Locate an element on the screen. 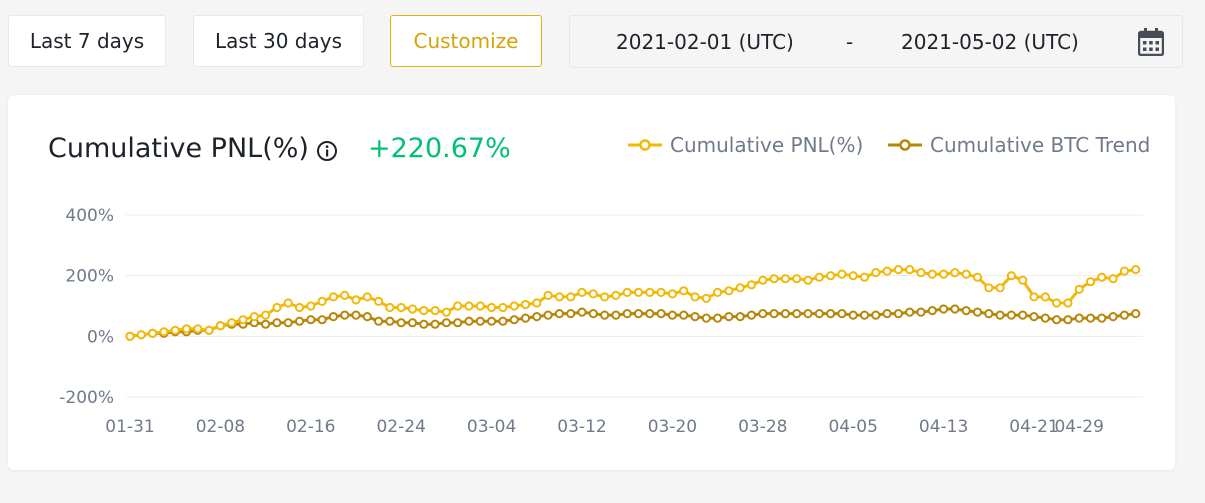 This screenshot has width=1205, height=503. legend-pnl: Cumulative PNL(%) is located at coordinates (745, 145).